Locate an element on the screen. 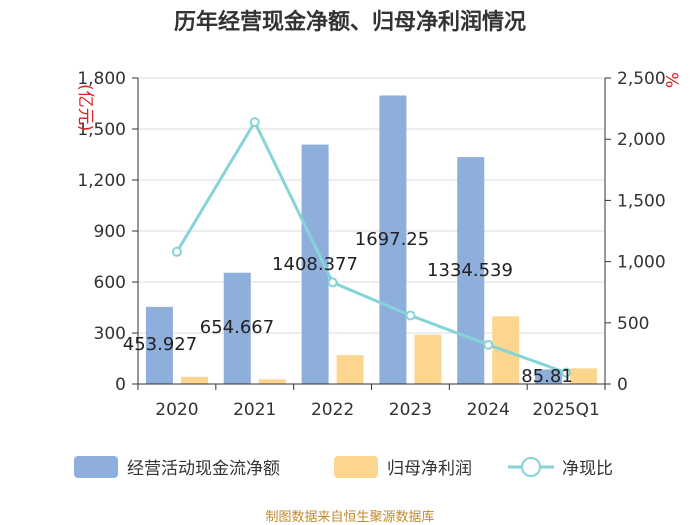 Image resolution: width=700 pixels, height=525 pixels. left-axis-tick-label: 1,200 is located at coordinates (101, 181).